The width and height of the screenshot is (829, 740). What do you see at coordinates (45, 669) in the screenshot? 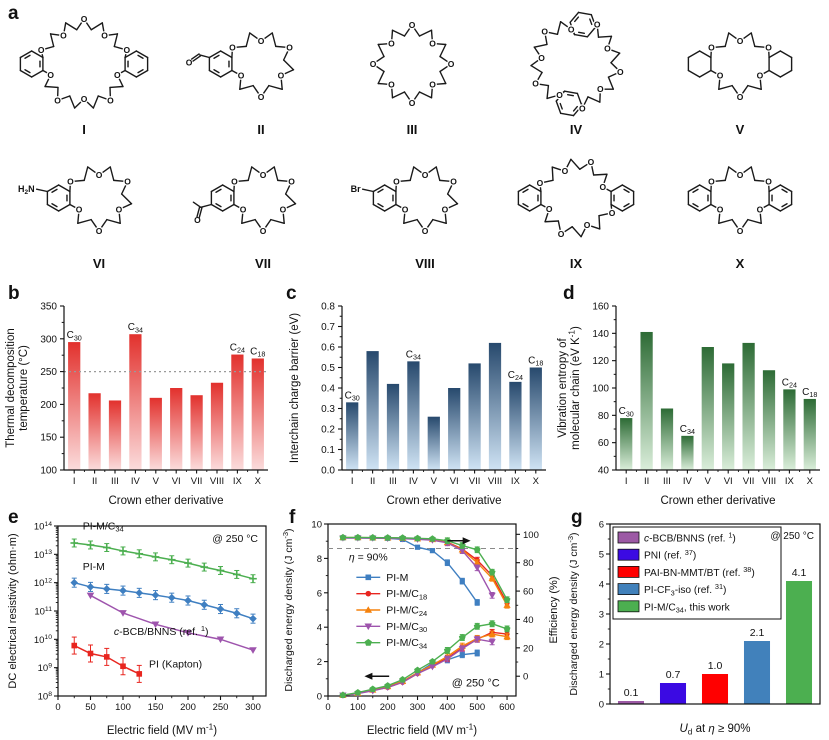
I see `svg-text: 109` at bounding box center [45, 669].